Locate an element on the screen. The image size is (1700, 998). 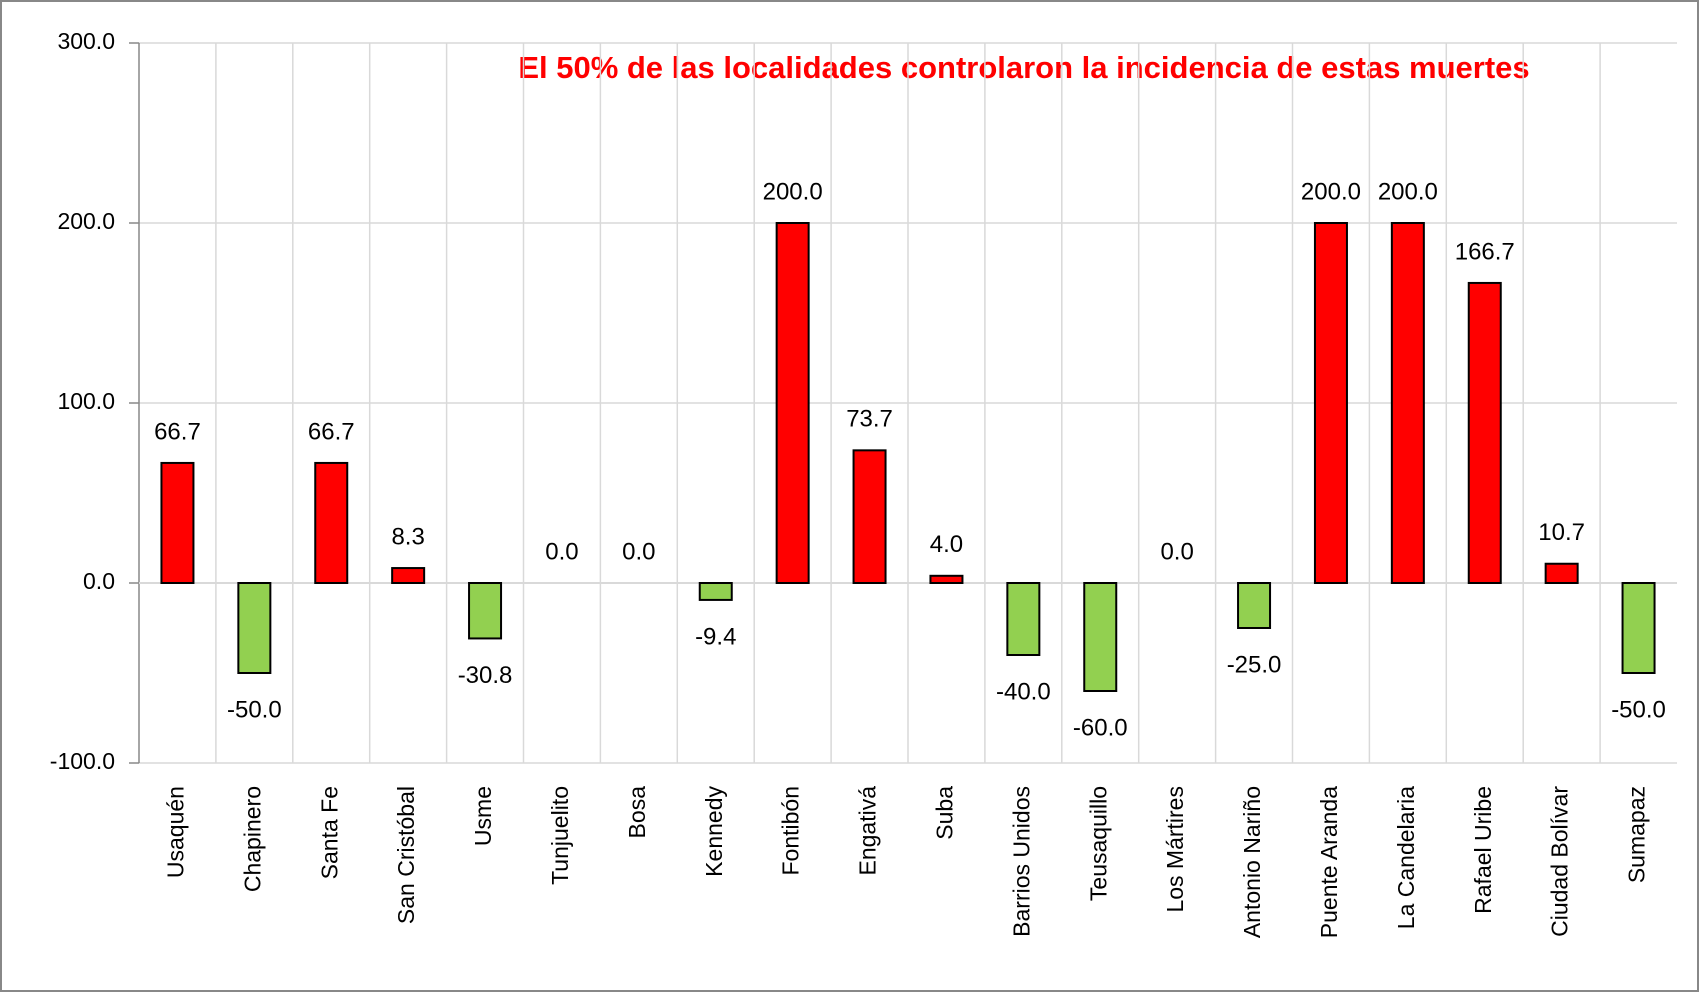
x-tick-label: Kennedy is located at coordinates (714, 831).